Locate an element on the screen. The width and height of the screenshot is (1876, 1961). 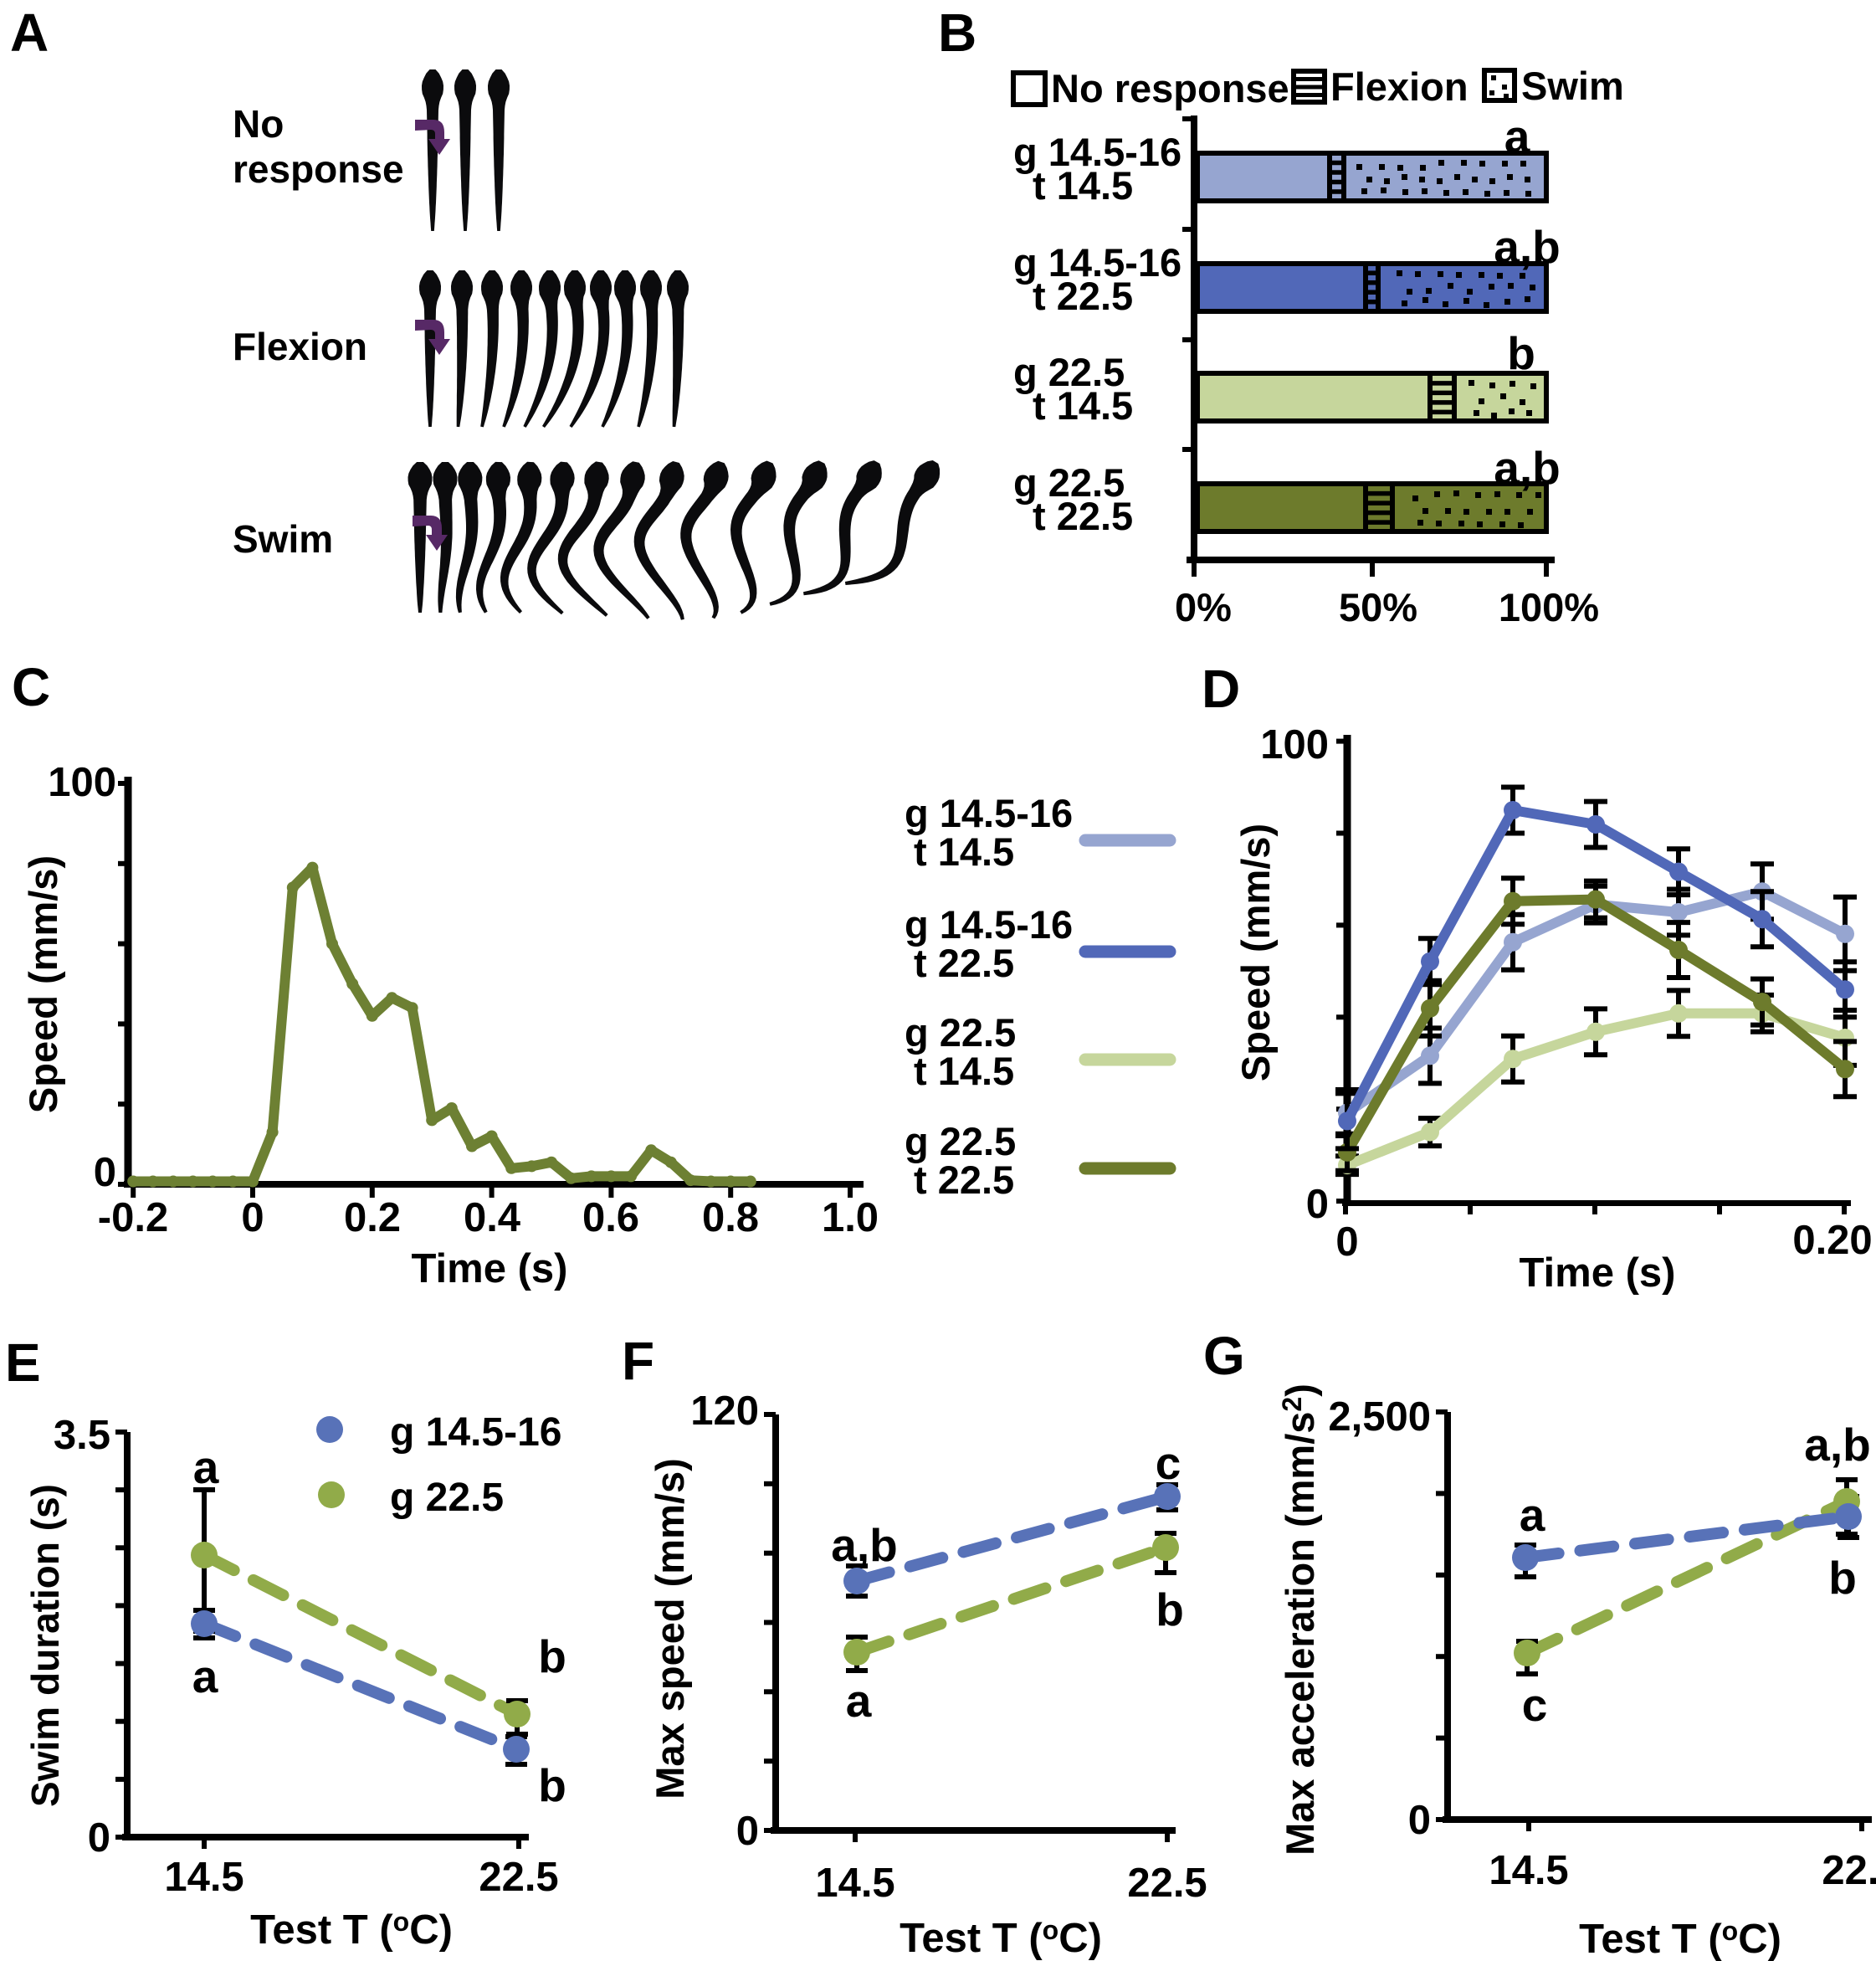
svg-text: D is located at coordinates (1221, 689).